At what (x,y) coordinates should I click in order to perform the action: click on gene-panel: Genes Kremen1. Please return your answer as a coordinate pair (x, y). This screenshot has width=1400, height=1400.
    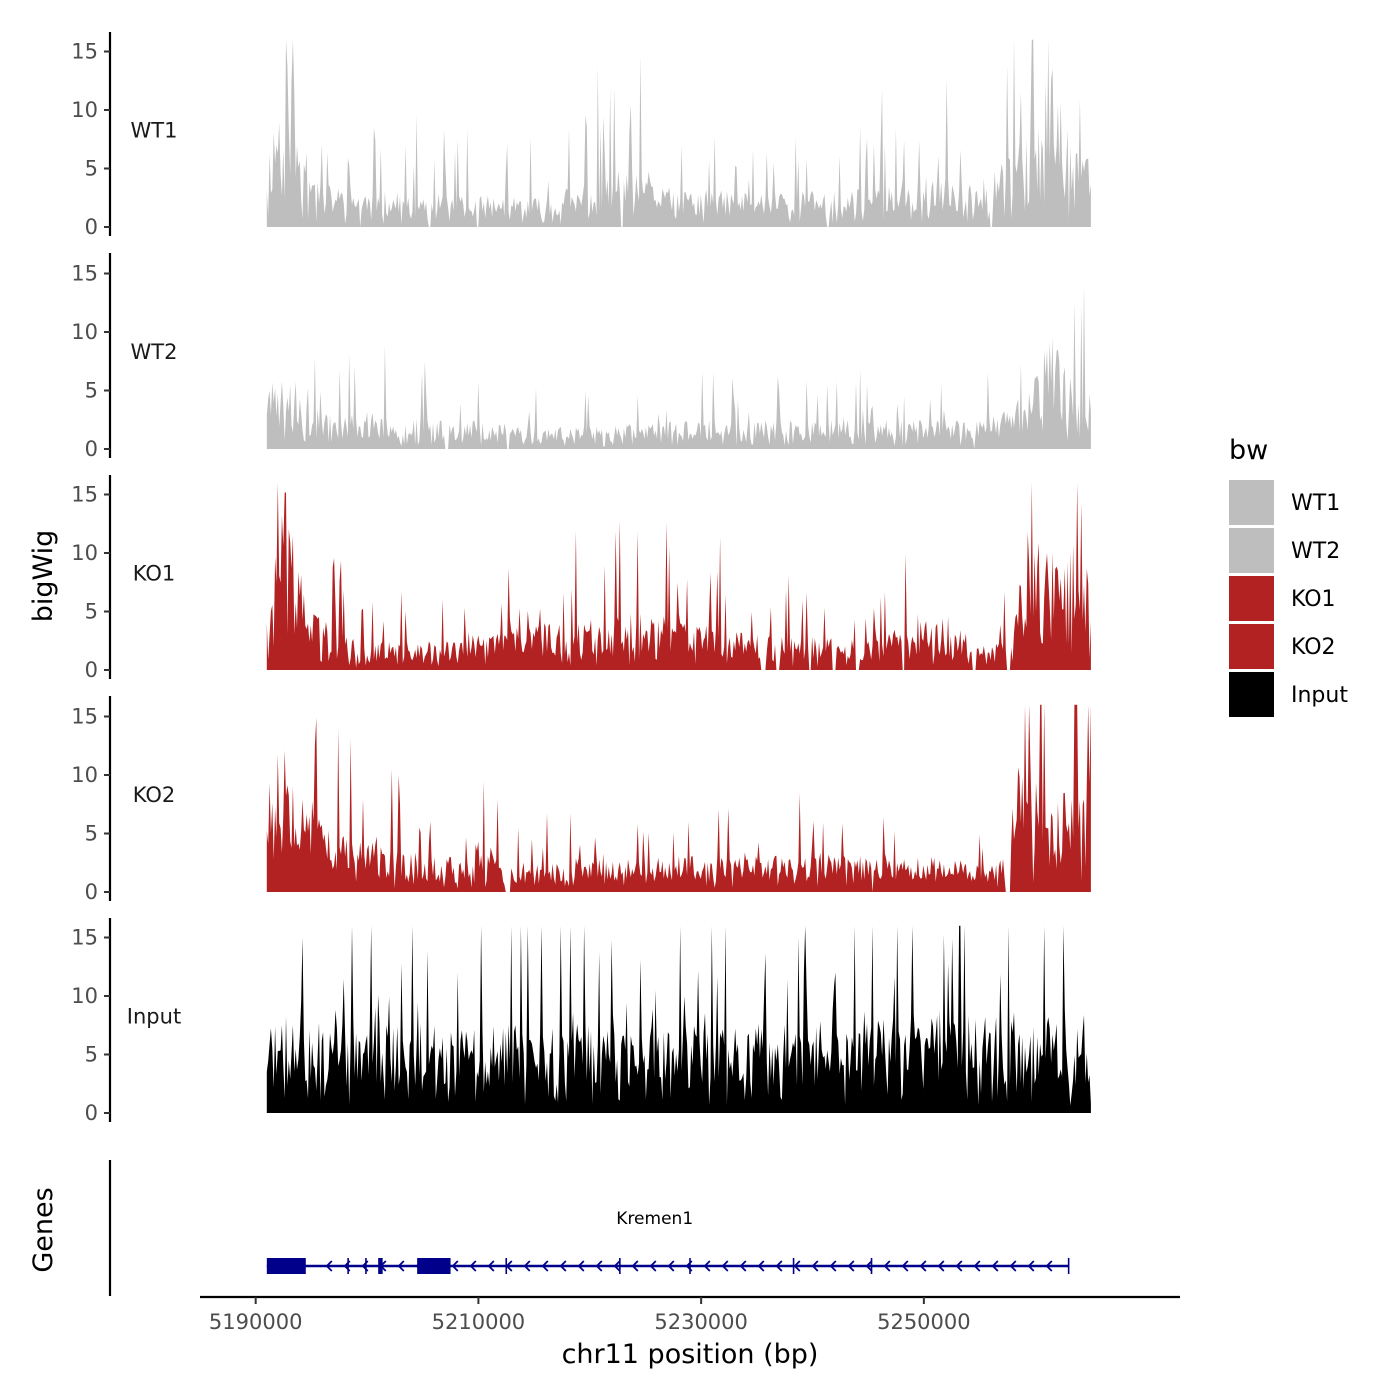
    Looking at the image, I should click on (549, 1228).